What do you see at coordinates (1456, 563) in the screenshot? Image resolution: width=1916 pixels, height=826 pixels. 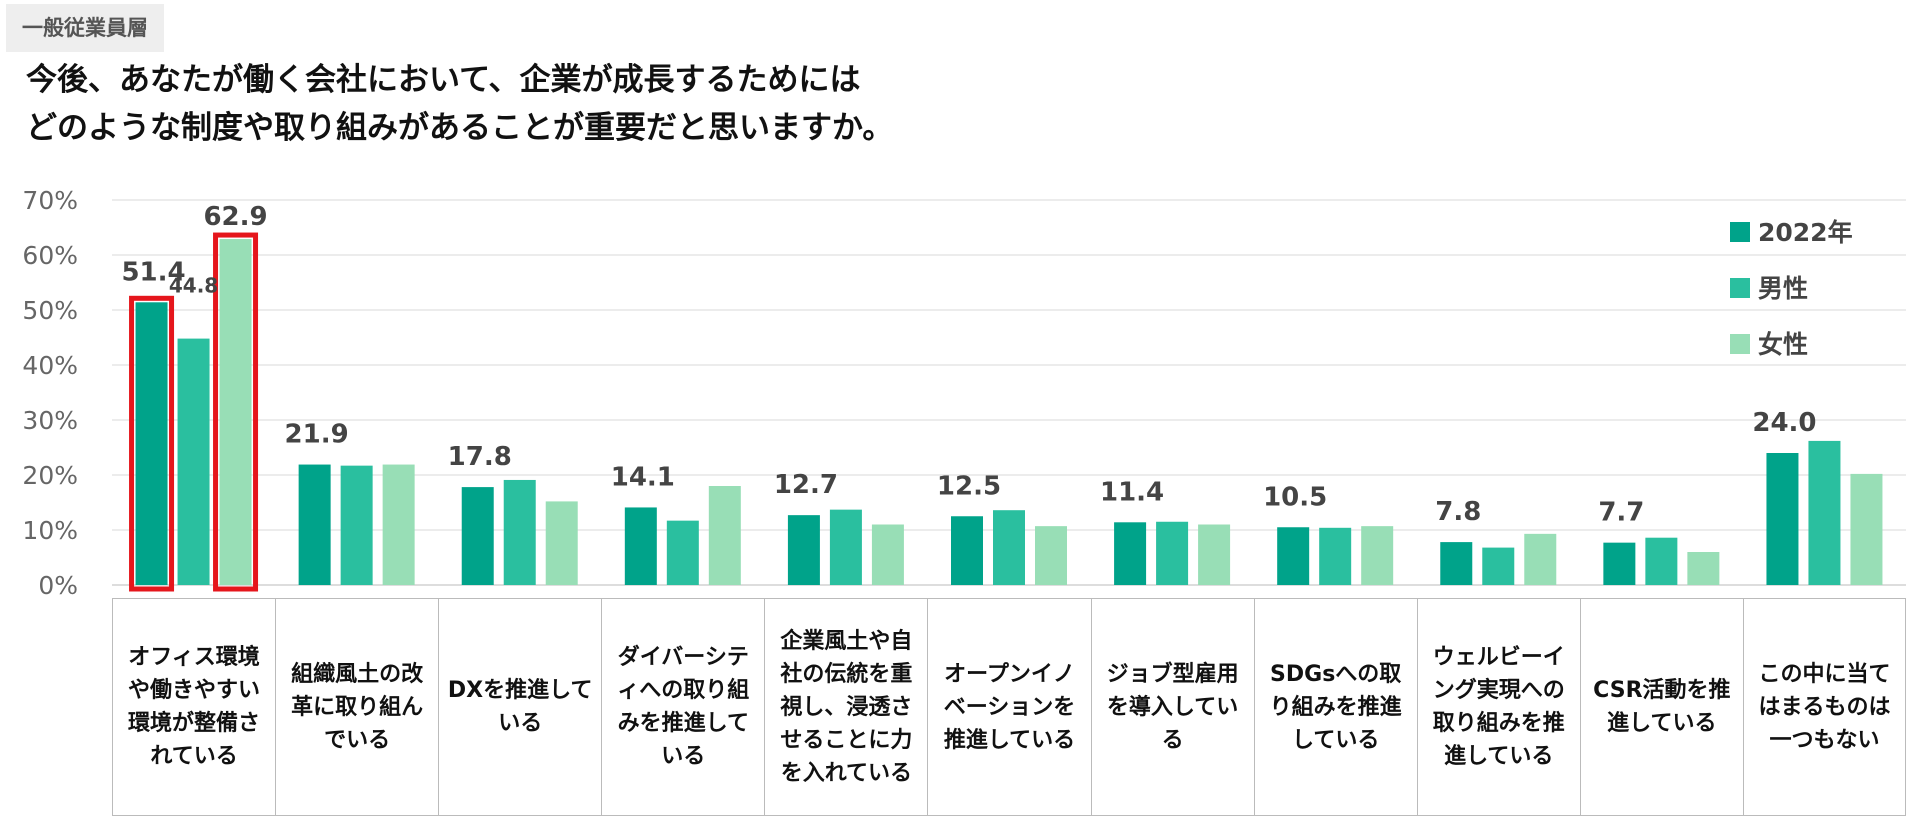 I see `bar-2022年-8` at bounding box center [1456, 563].